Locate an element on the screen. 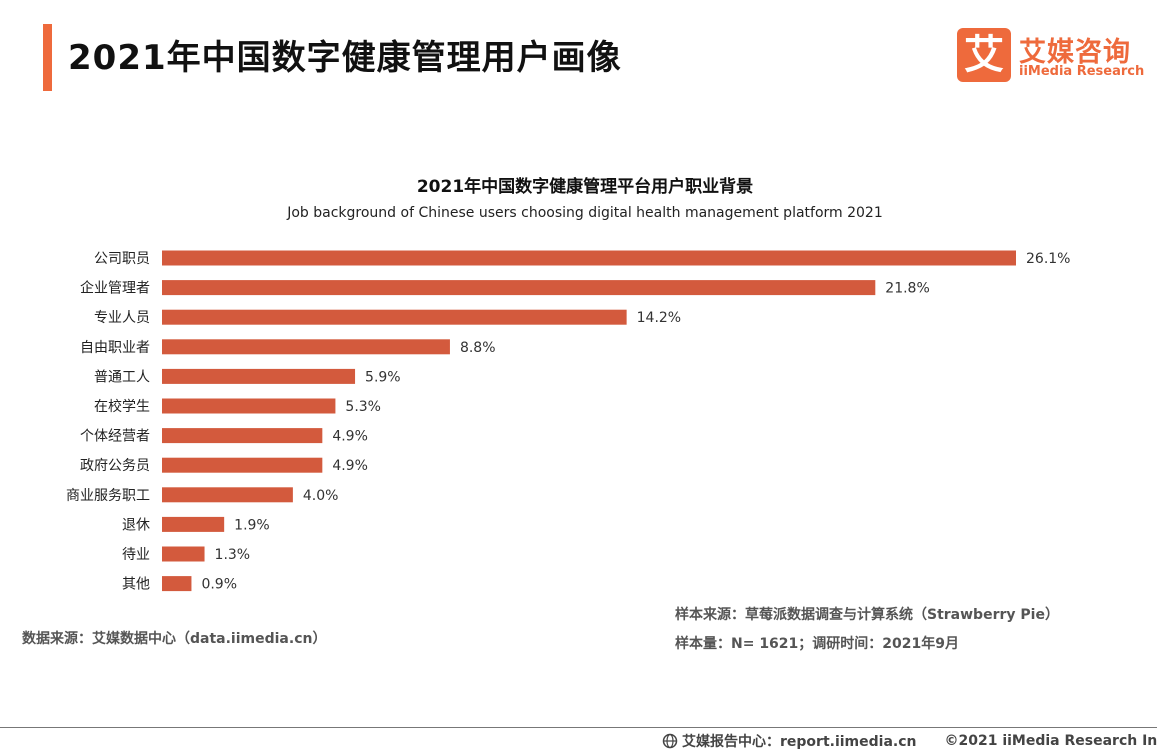  value-label: 5.3% is located at coordinates (363, 407).